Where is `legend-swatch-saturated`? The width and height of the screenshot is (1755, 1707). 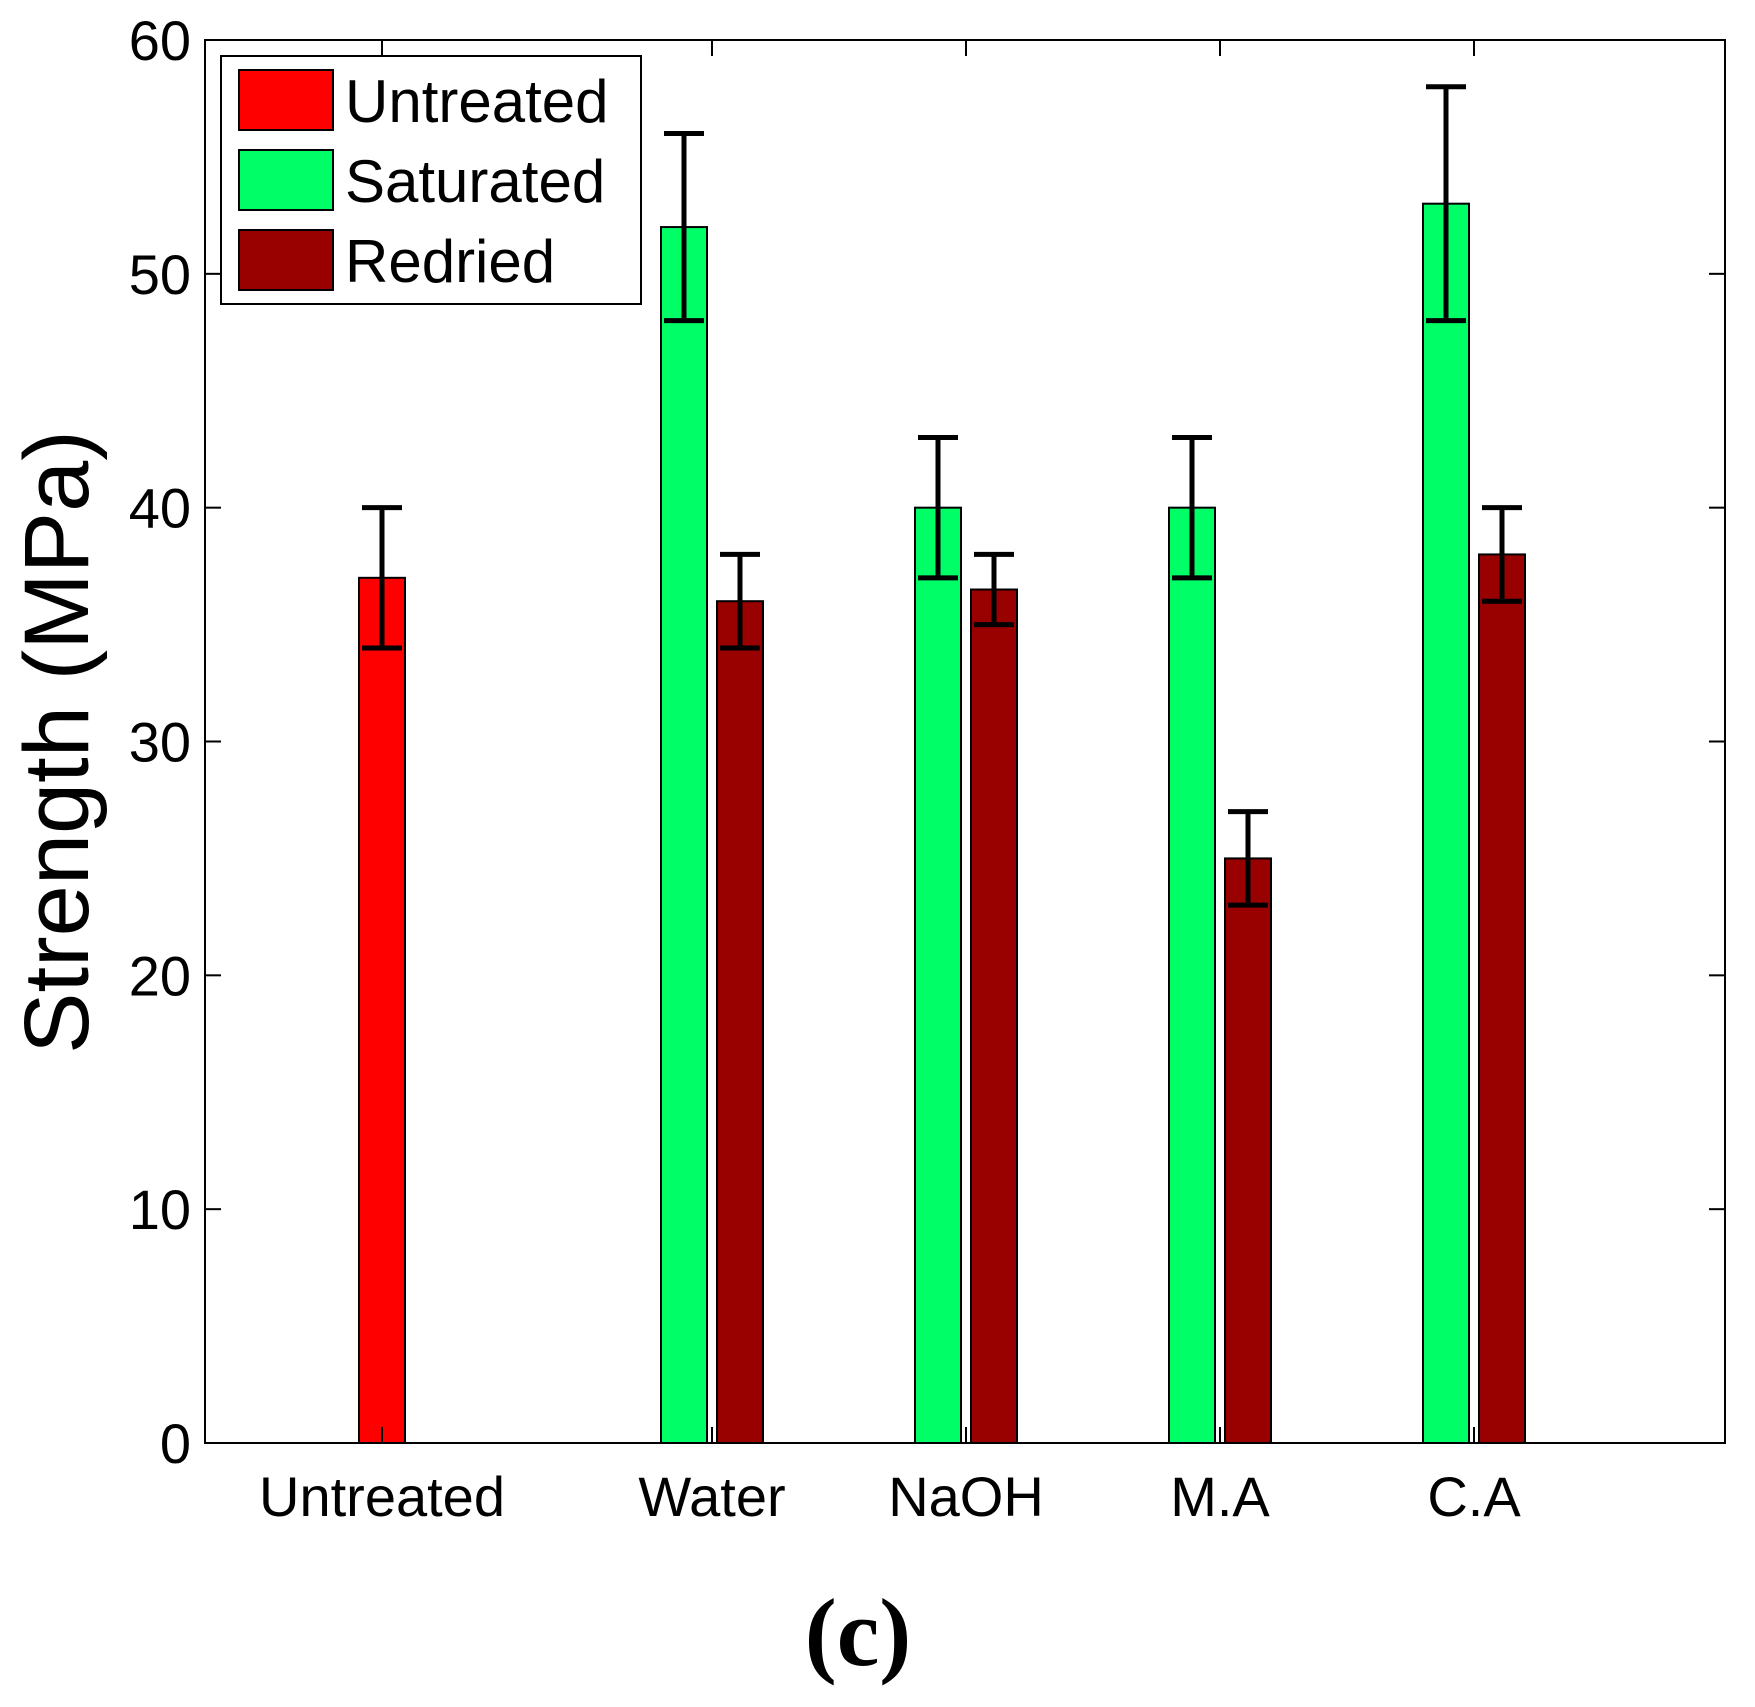
legend-swatch-saturated is located at coordinates (286, 180).